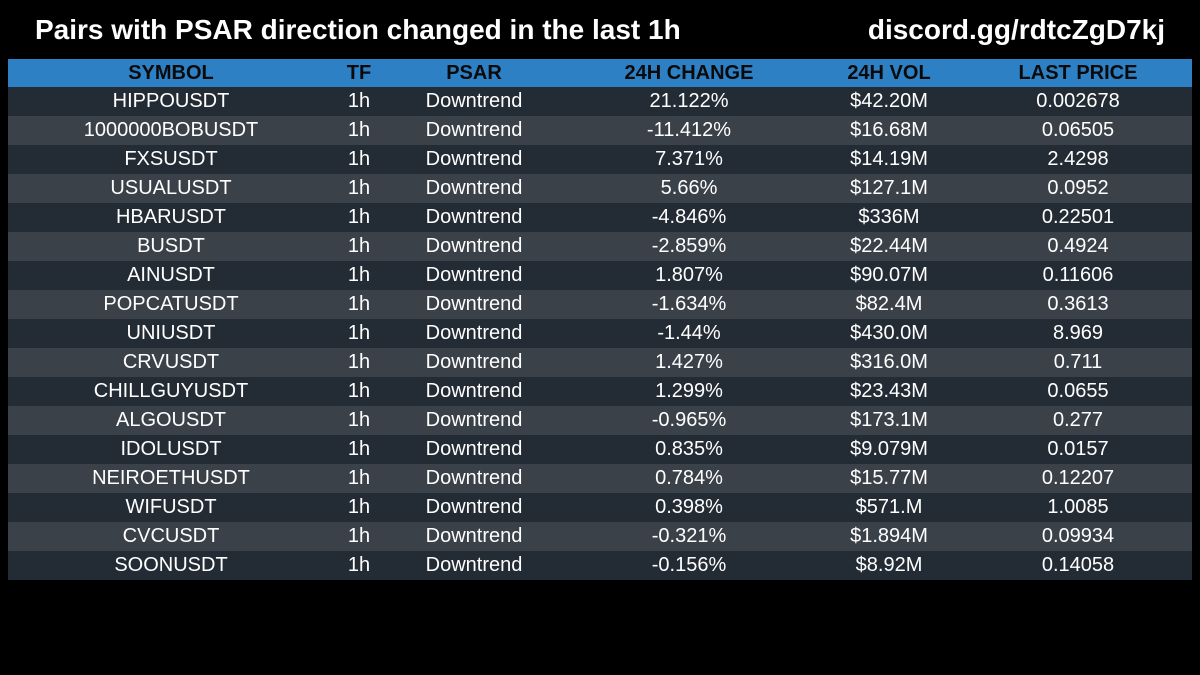 This screenshot has width=1200, height=675. What do you see at coordinates (1078, 478) in the screenshot?
I see `cell-last-price: 0.12207` at bounding box center [1078, 478].